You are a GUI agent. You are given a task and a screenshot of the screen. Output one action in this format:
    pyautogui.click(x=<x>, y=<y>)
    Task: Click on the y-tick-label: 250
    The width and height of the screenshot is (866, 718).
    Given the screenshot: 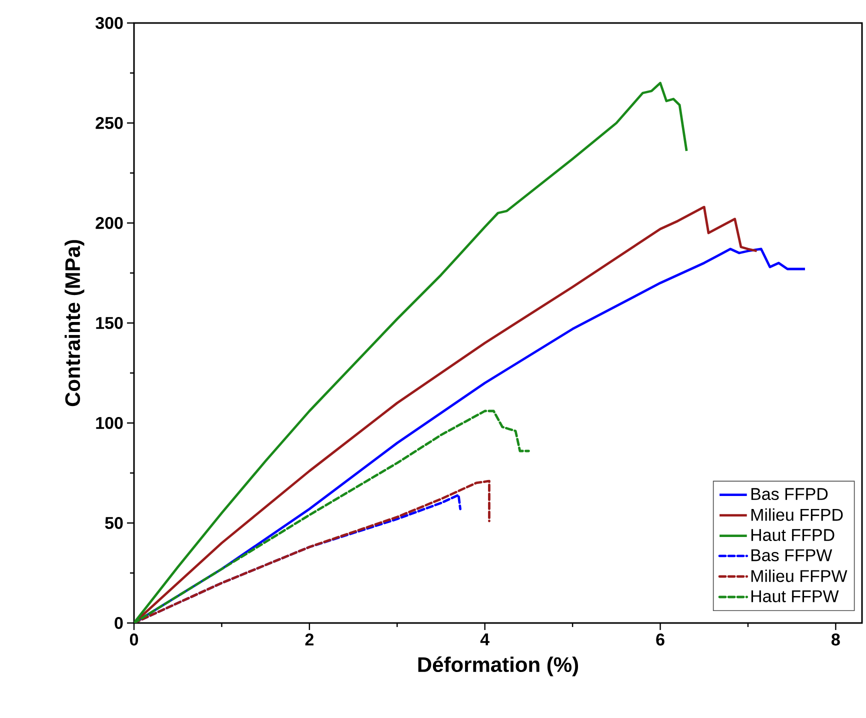 What is the action you would take?
    pyautogui.click(x=109, y=123)
    